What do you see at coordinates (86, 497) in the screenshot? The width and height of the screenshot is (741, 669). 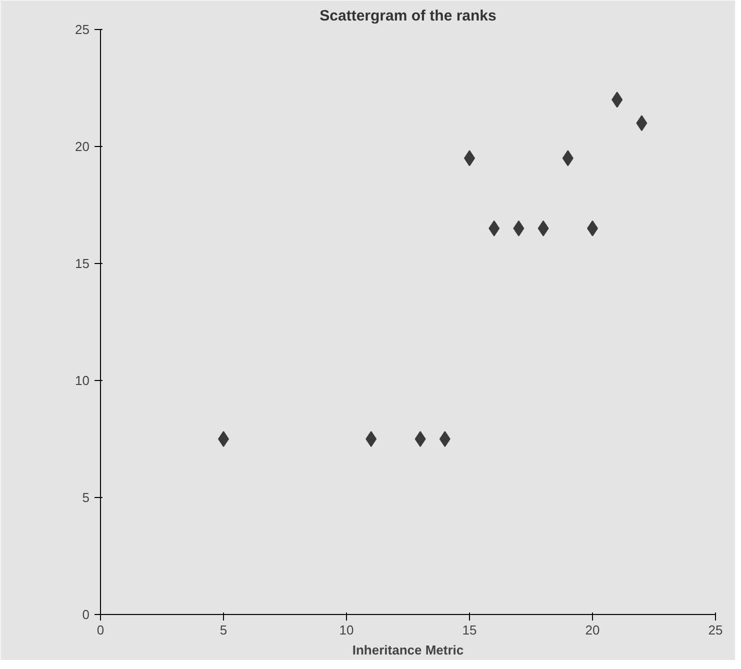 I see `y-tick-label: 5` at bounding box center [86, 497].